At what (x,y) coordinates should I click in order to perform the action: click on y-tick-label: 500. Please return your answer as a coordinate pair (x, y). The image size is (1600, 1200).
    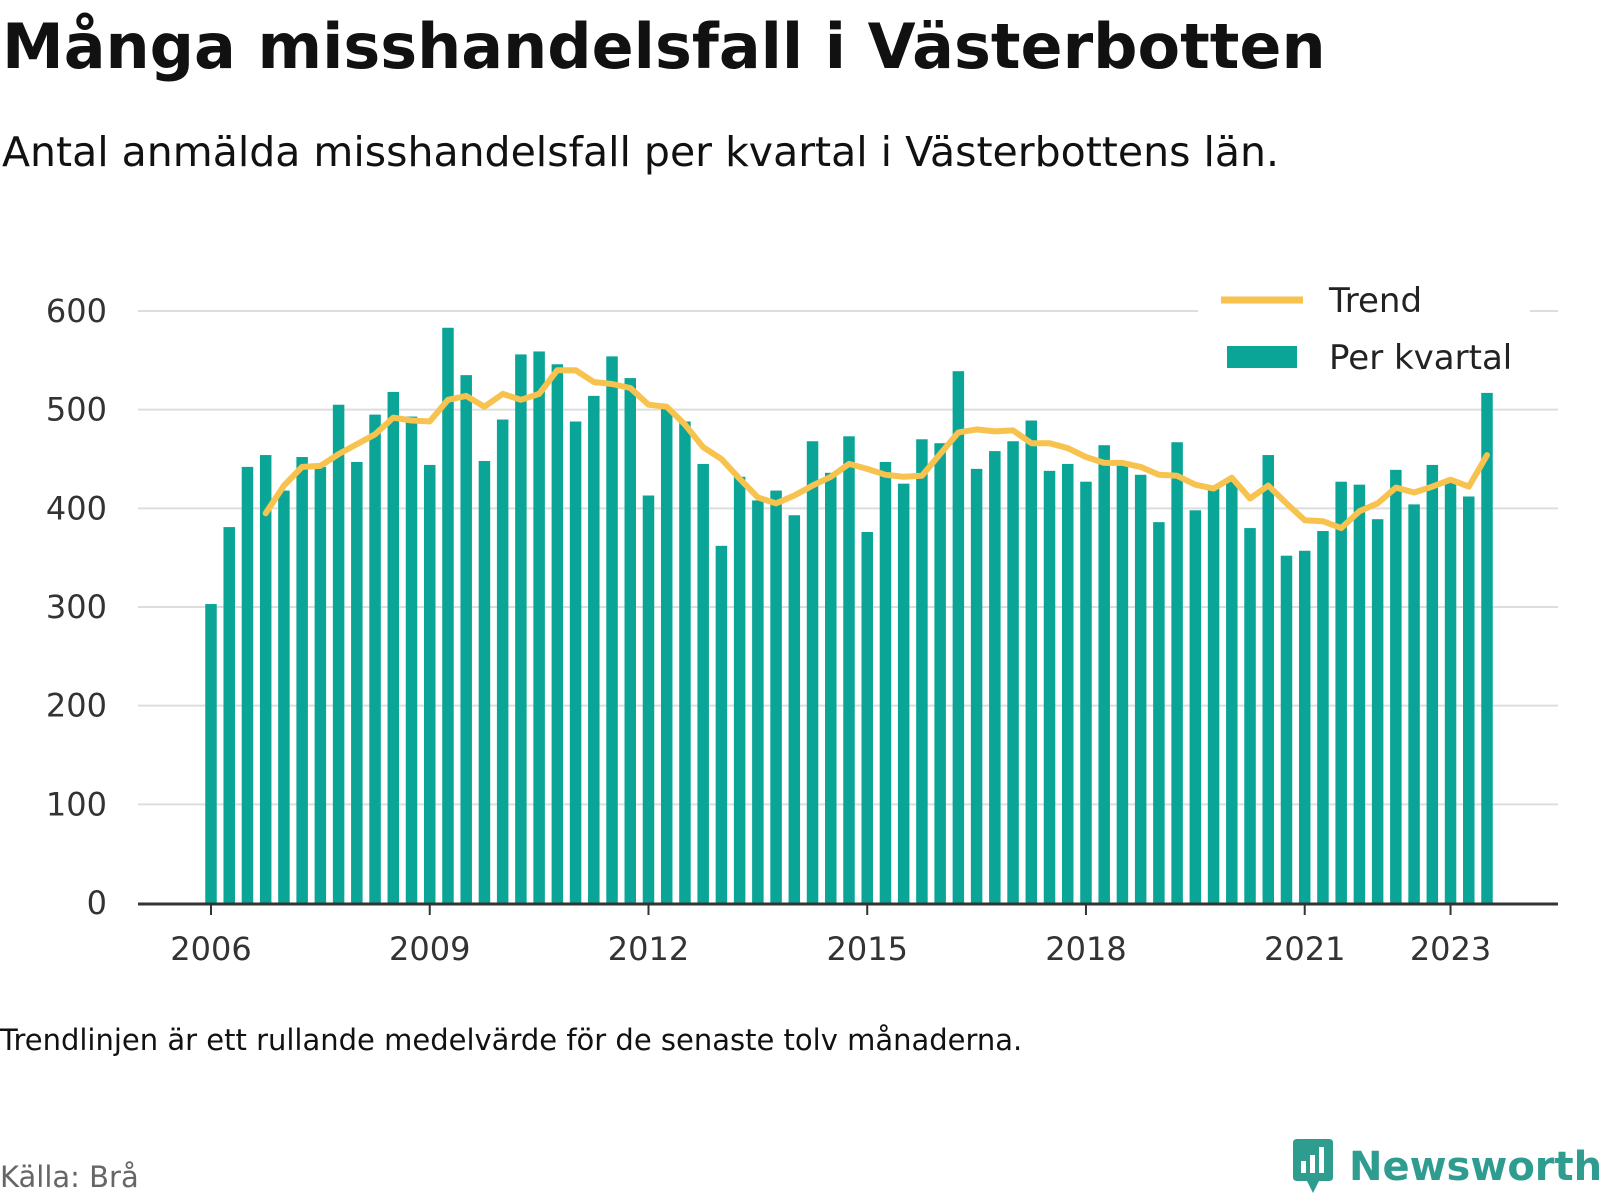
    Looking at the image, I should click on (76, 410).